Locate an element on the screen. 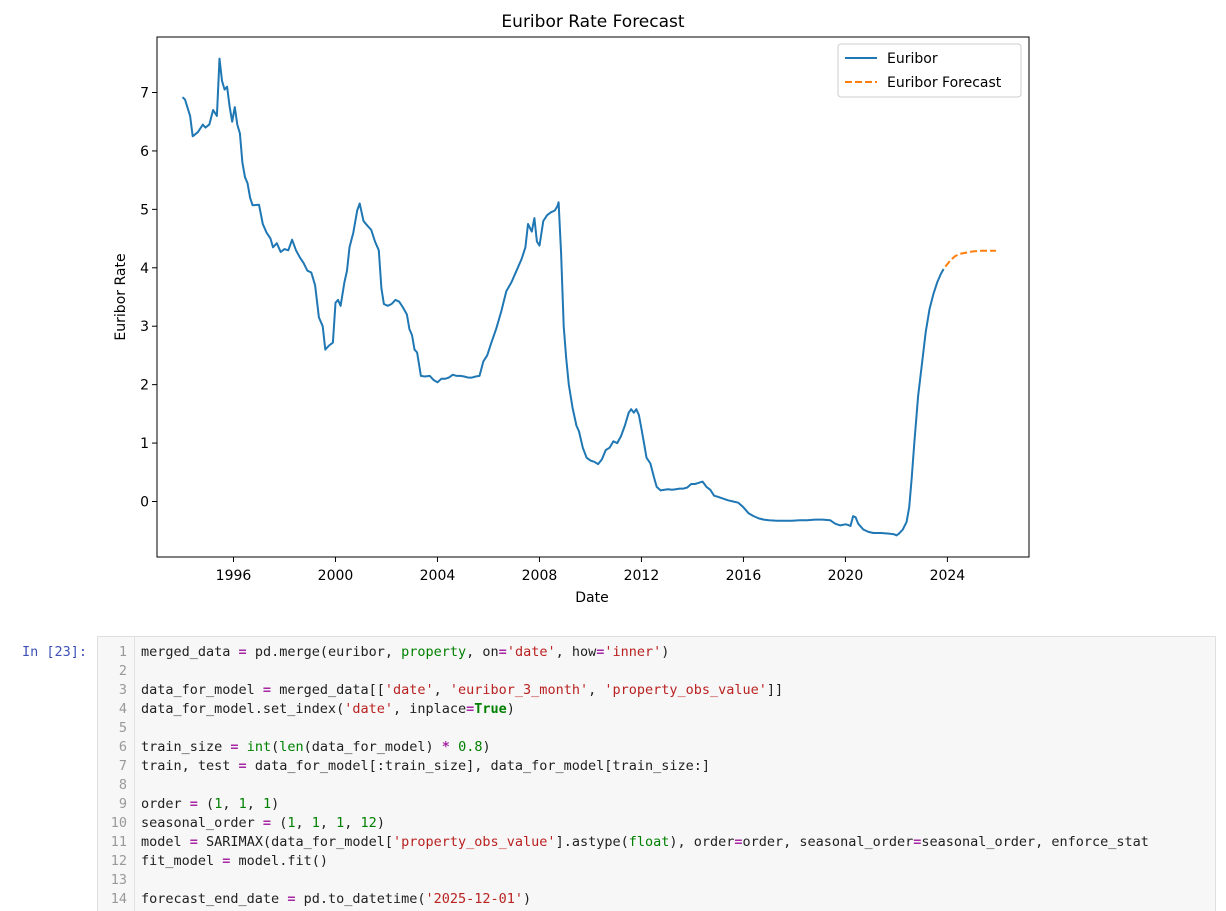 This screenshot has width=1226, height=911. line-number: 3 is located at coordinates (122, 690).